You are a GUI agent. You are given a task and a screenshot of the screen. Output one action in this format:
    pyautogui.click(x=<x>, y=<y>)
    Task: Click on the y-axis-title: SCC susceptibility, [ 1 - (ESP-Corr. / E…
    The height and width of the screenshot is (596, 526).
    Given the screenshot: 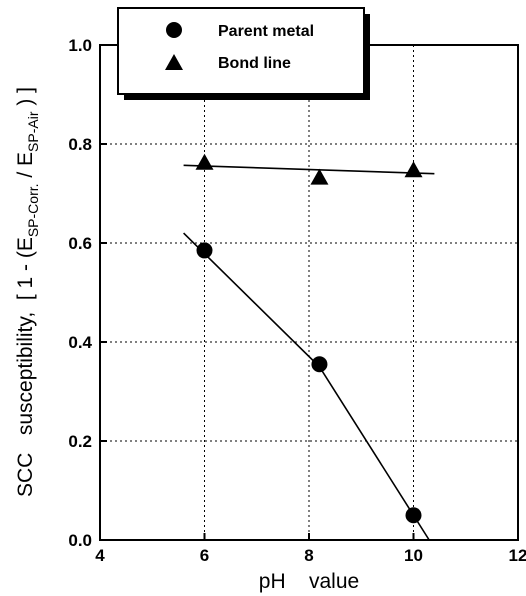 What is the action you would take?
    pyautogui.click(x=27, y=292)
    